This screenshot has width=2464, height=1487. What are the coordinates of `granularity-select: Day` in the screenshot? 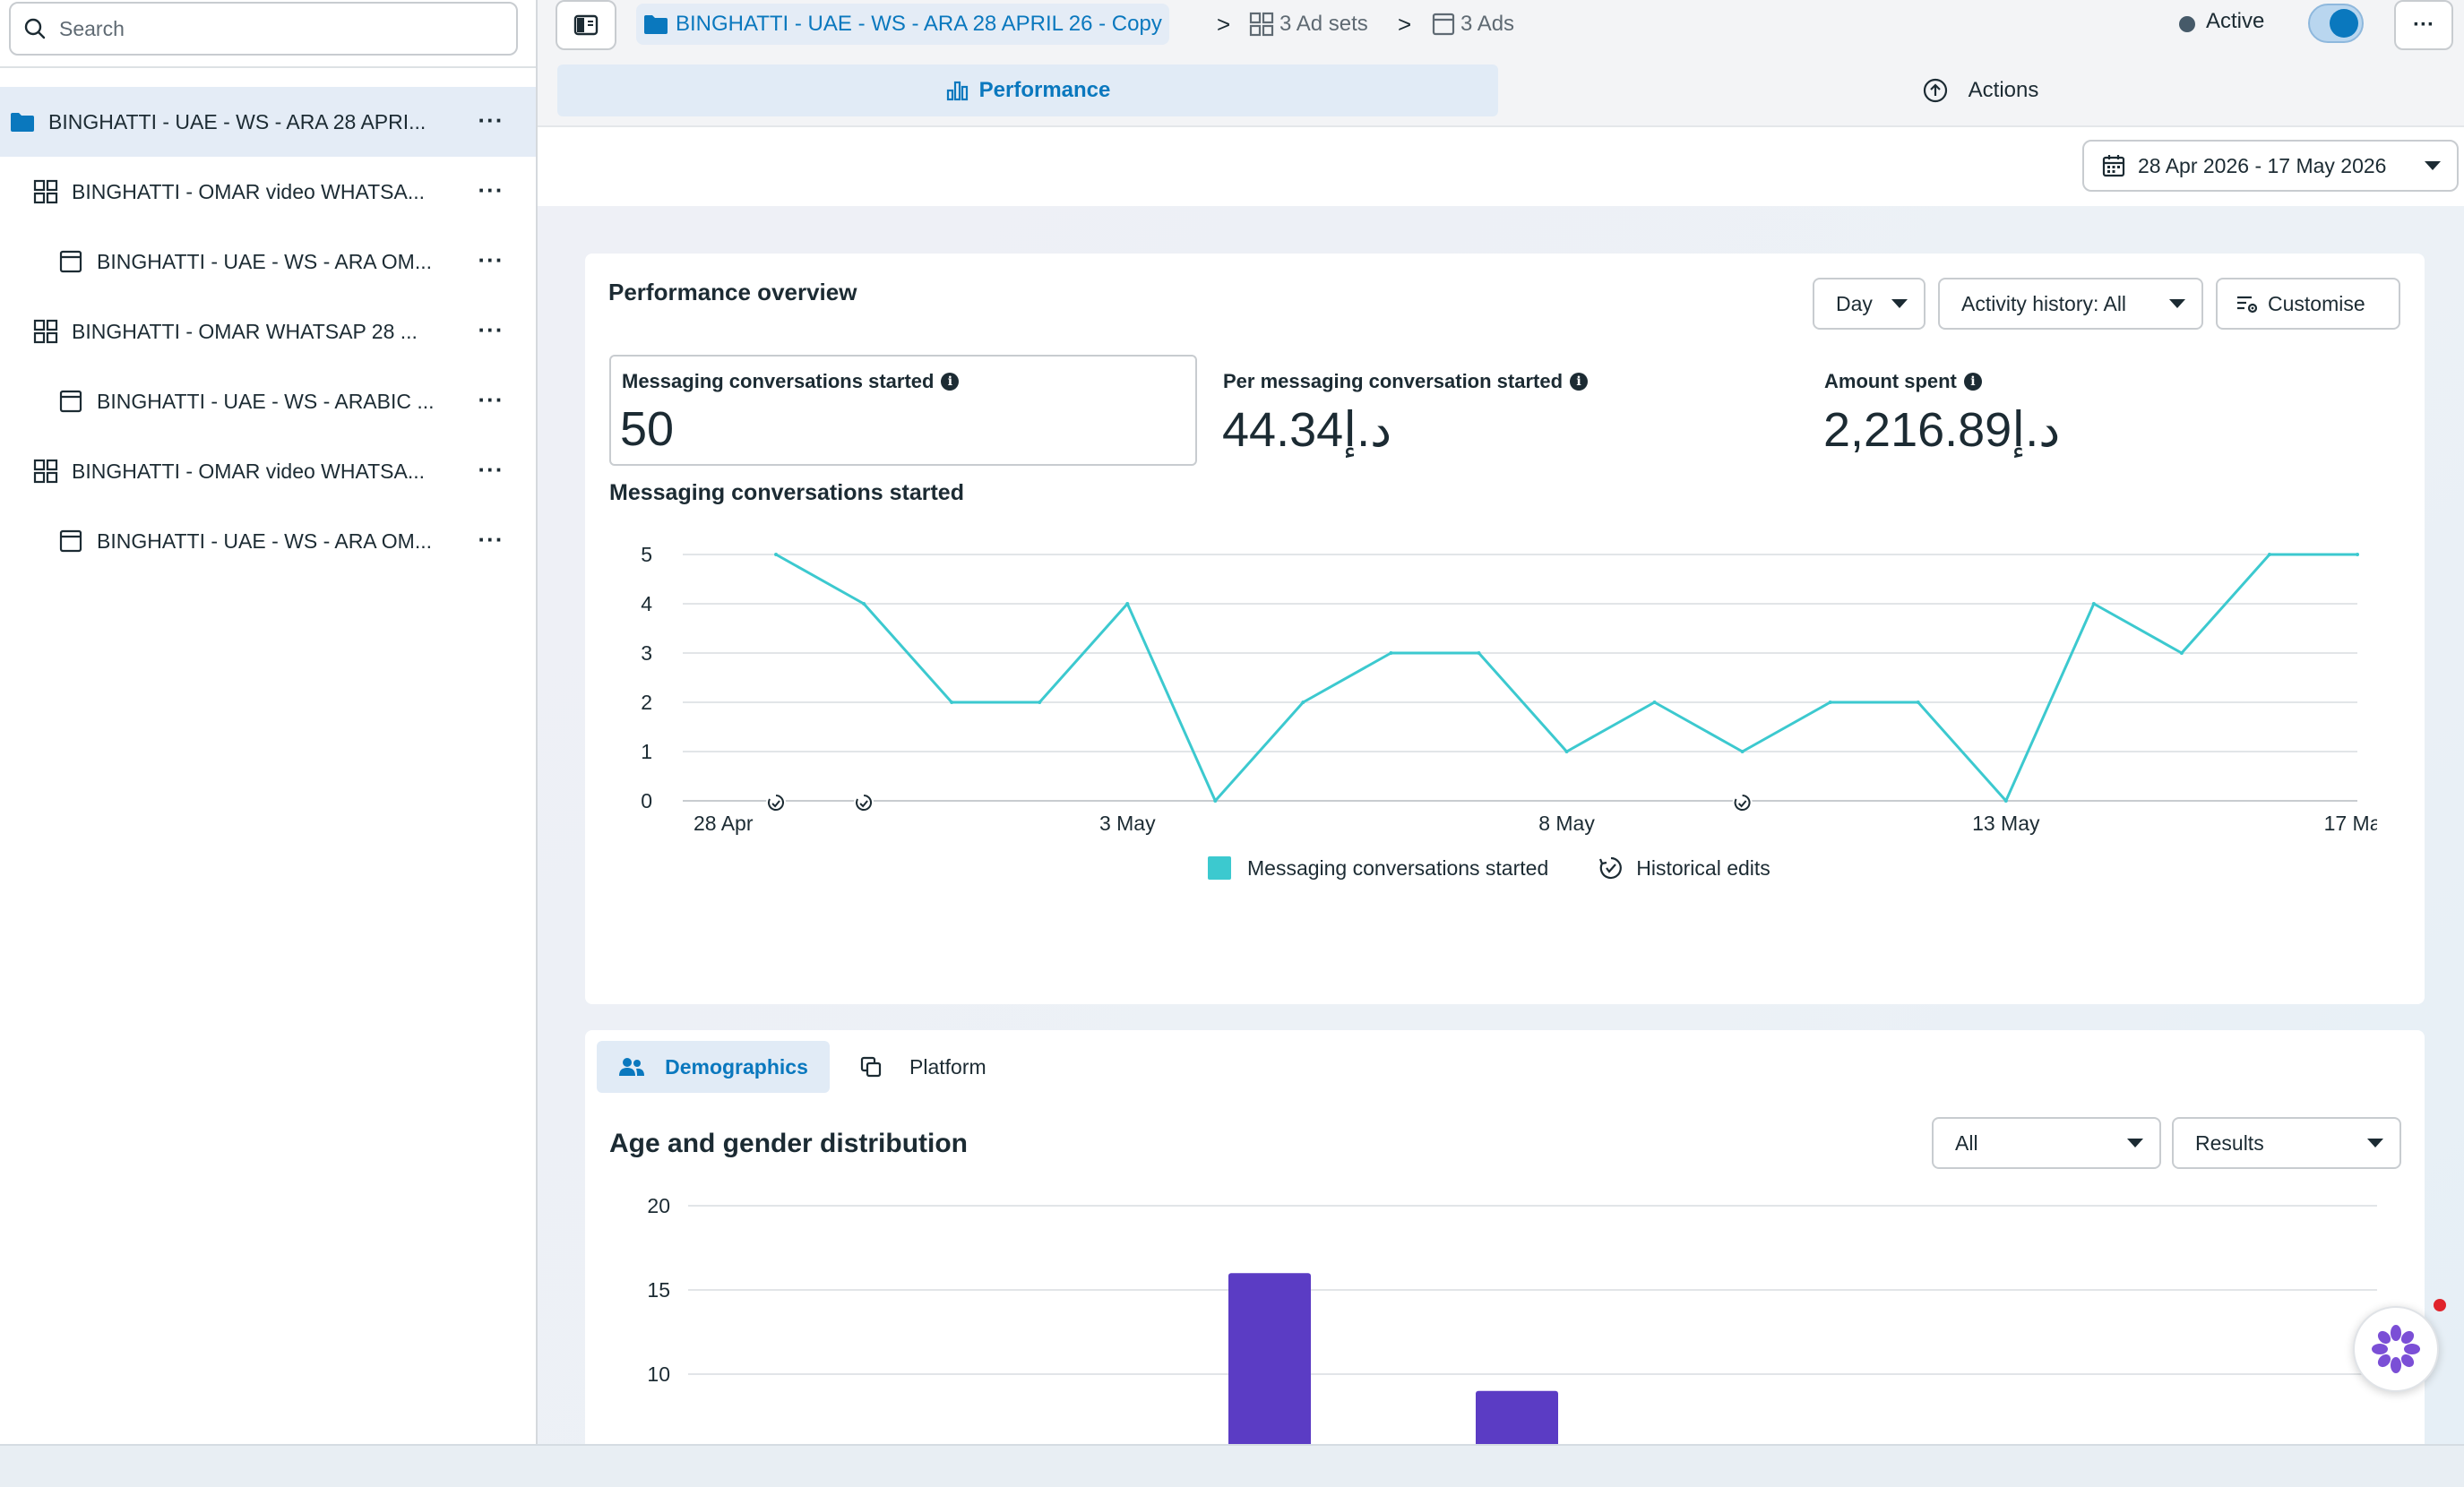 It's located at (1869, 304).